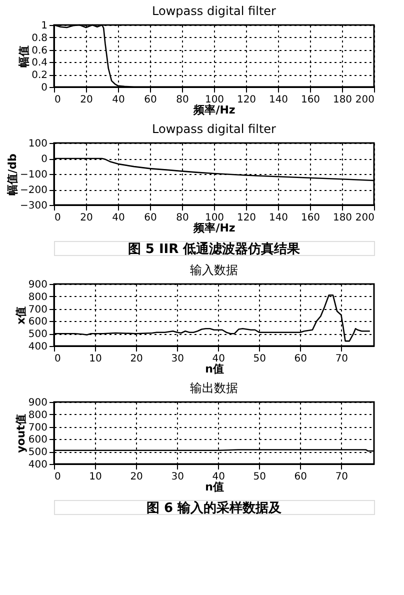  Describe the element at coordinates (38, 144) in the screenshot. I see `y-tick-label: 100` at that location.